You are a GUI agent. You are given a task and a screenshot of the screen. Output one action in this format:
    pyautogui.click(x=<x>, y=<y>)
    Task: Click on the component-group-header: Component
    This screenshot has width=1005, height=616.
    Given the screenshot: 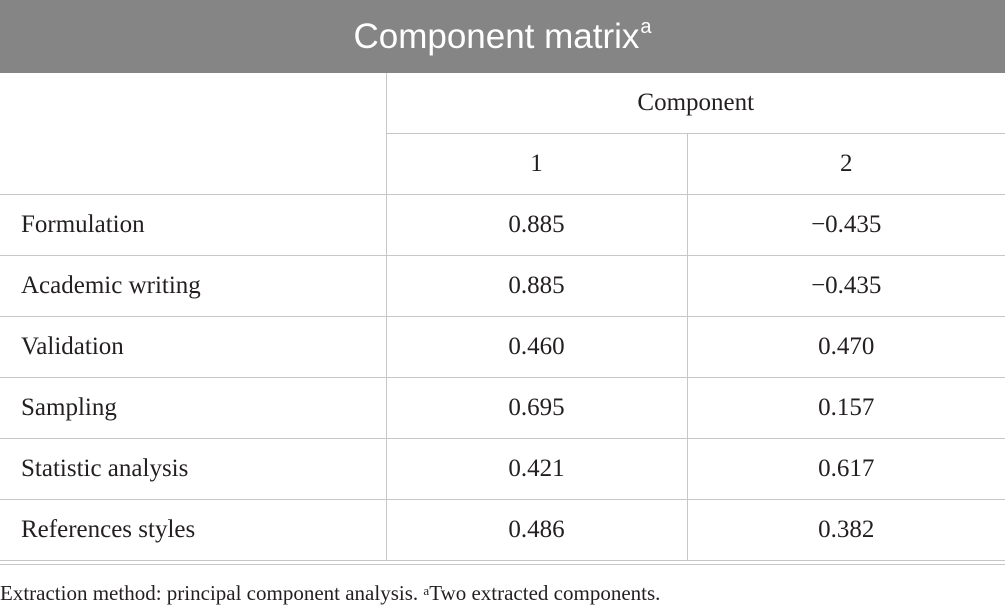 What is the action you would take?
    pyautogui.click(x=695, y=103)
    